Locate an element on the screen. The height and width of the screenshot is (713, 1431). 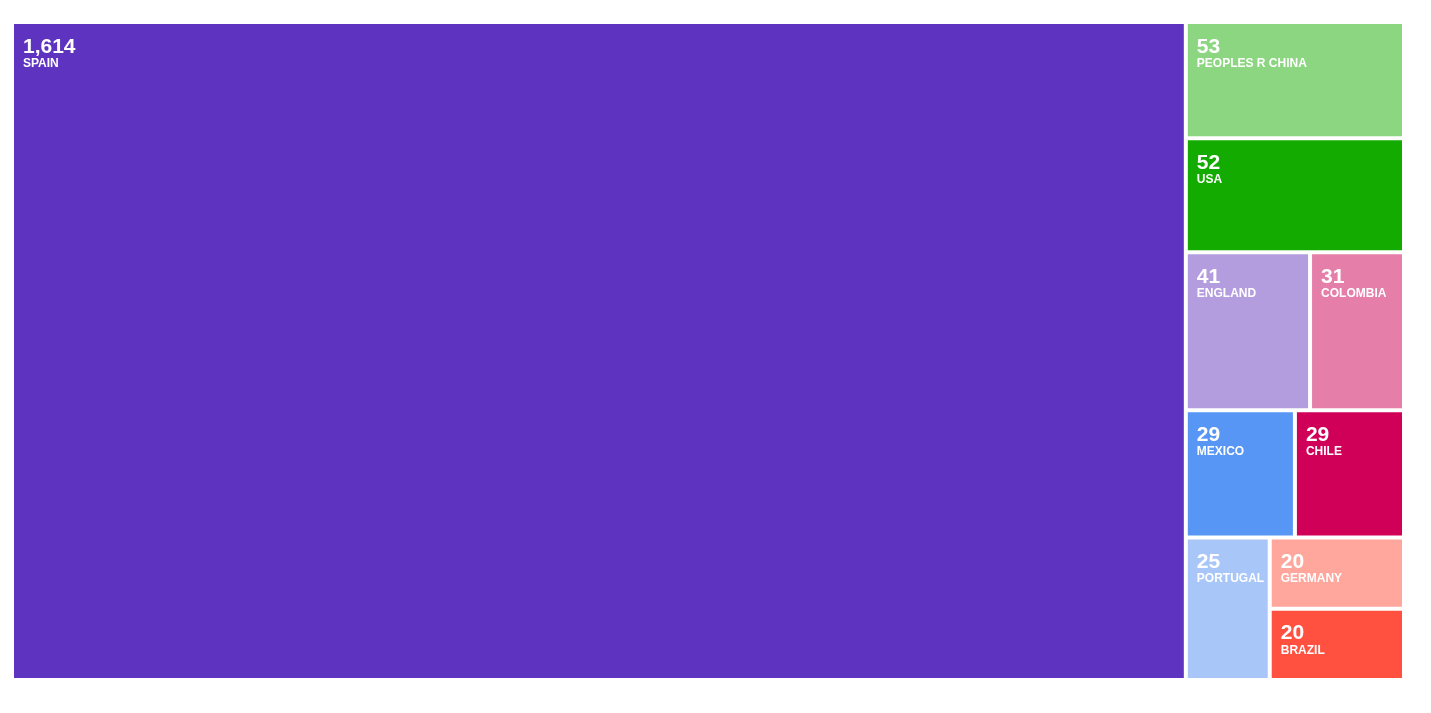
data-label: 31 is located at coordinates (1333, 275).